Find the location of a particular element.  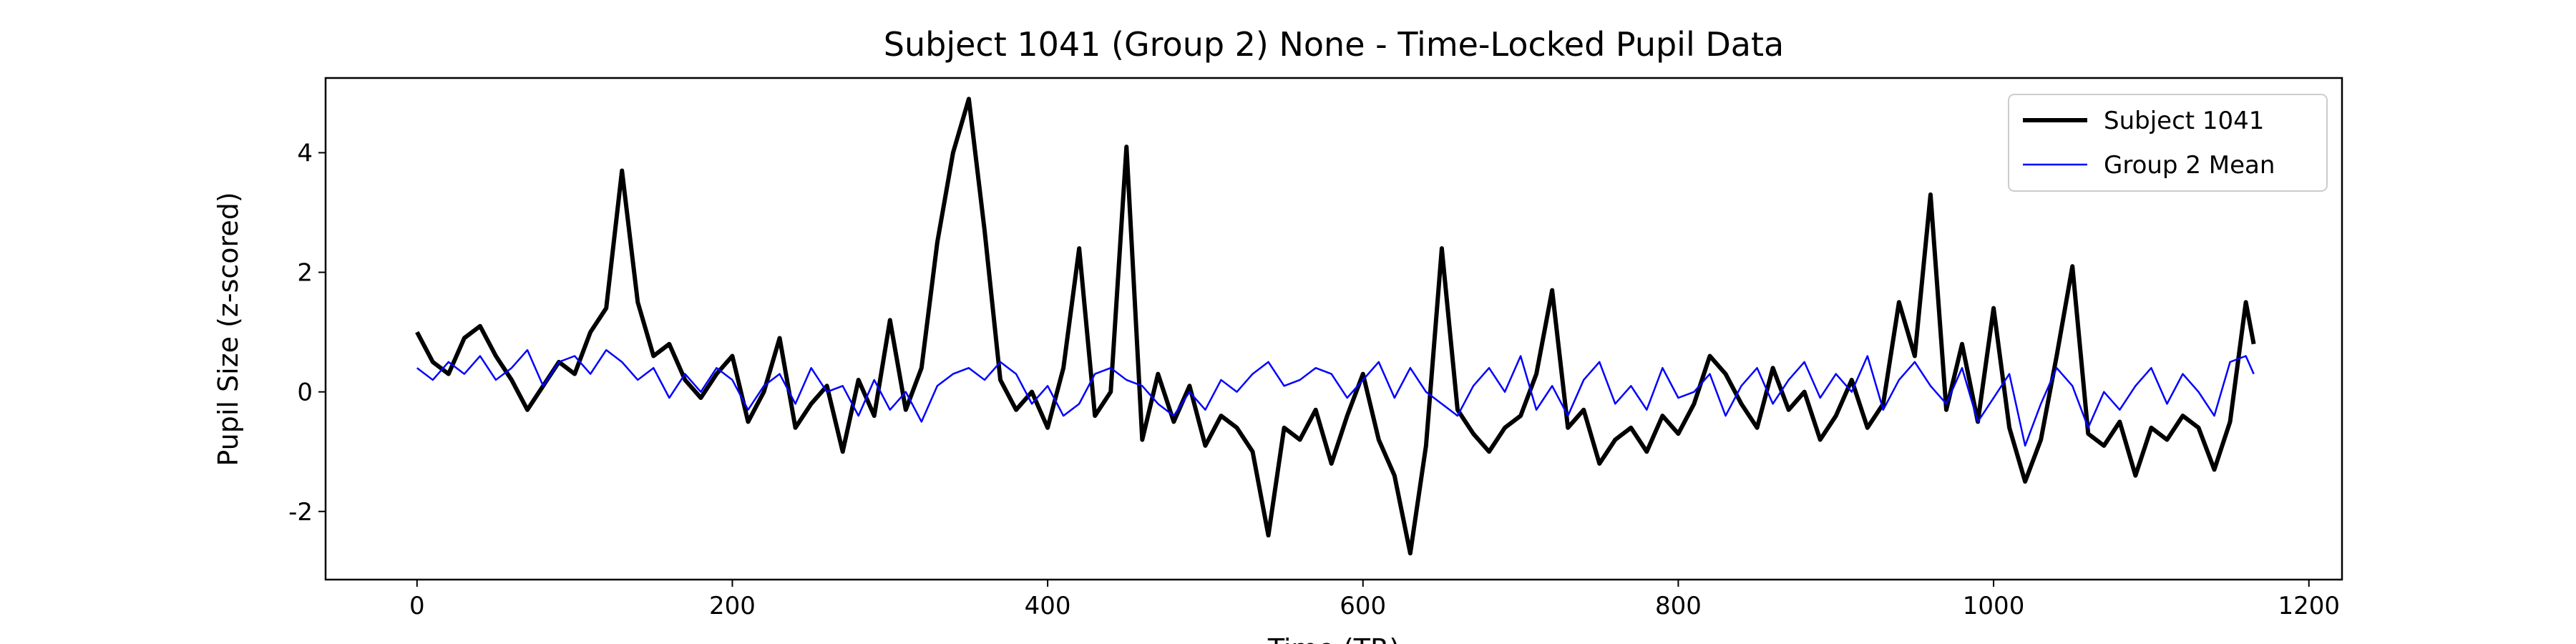

x-tick-label: 1200 is located at coordinates (2309, 606).